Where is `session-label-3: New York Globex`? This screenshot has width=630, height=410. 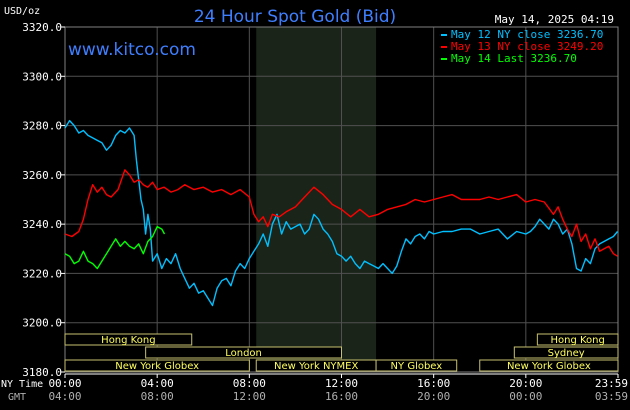
session-label-3: New York Globex is located at coordinates (157, 366).